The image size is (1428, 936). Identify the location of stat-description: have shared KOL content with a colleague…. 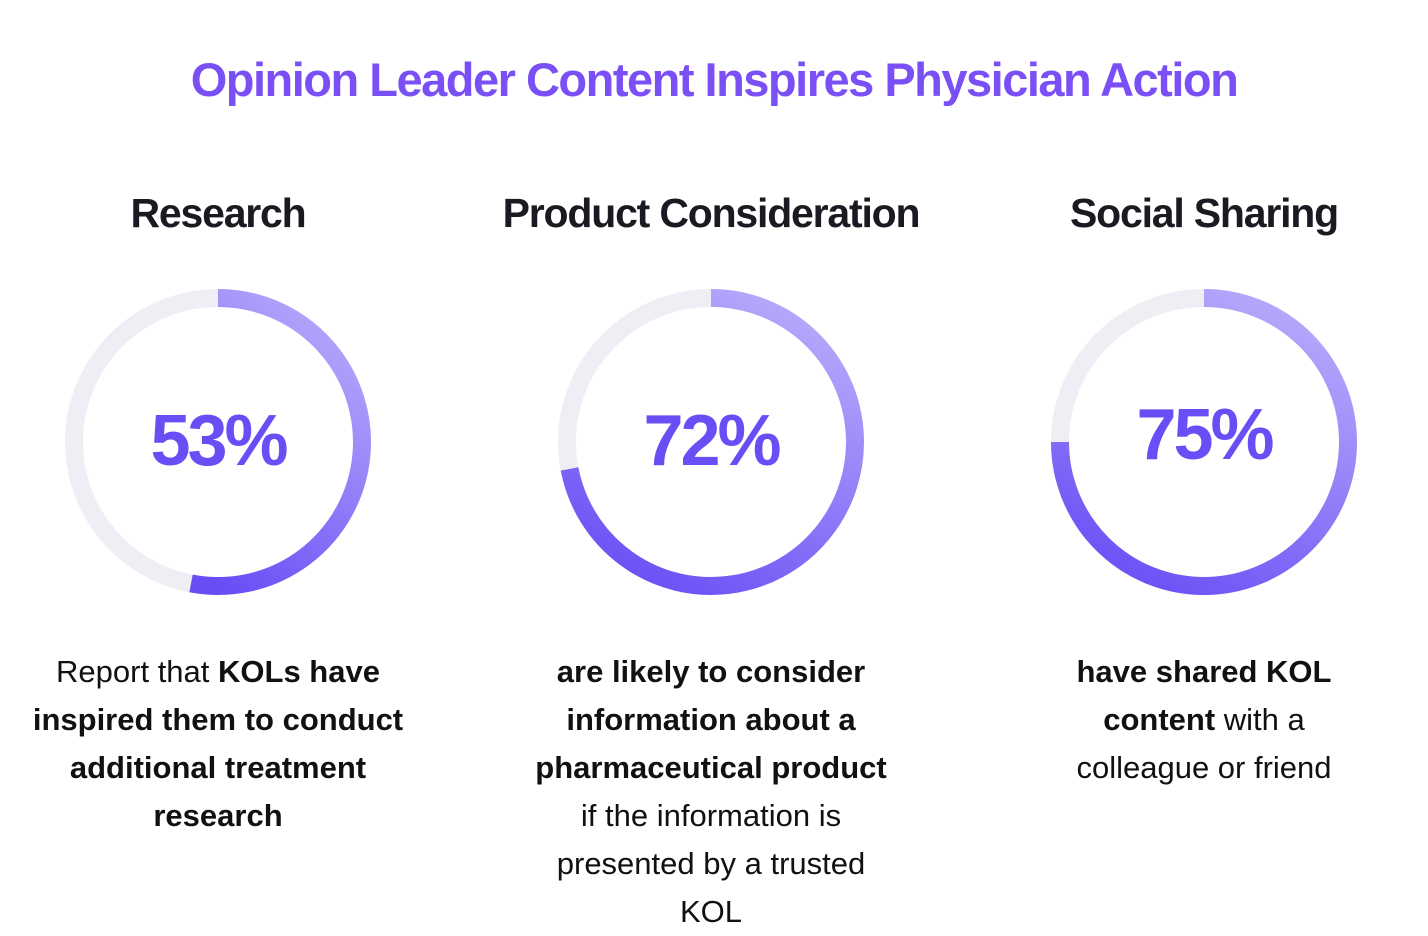
(1201, 720).